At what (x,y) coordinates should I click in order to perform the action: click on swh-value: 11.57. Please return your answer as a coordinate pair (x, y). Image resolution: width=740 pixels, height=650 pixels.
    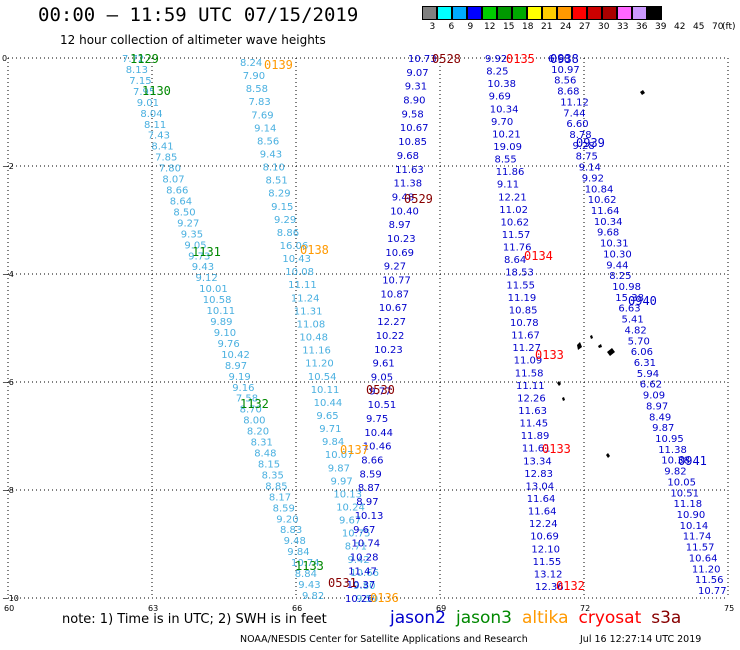
    Looking at the image, I should click on (516, 235).